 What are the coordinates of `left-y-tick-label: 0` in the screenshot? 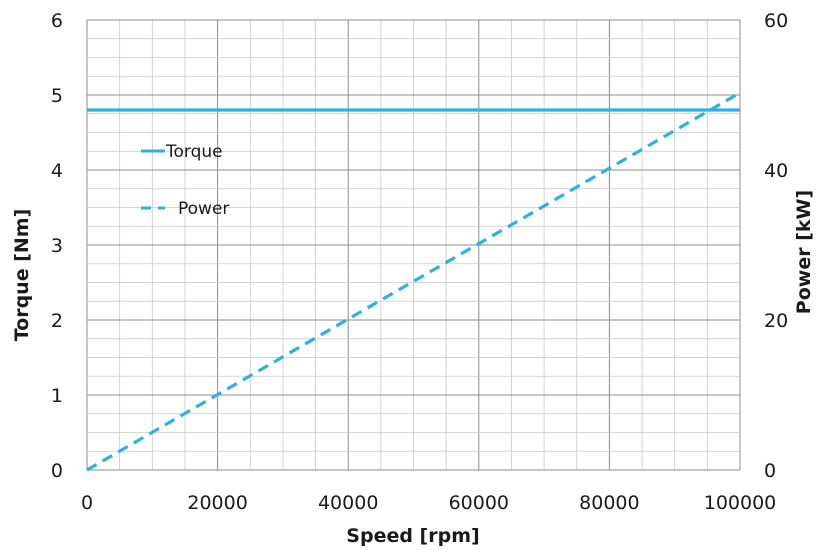 It's located at (57, 471).